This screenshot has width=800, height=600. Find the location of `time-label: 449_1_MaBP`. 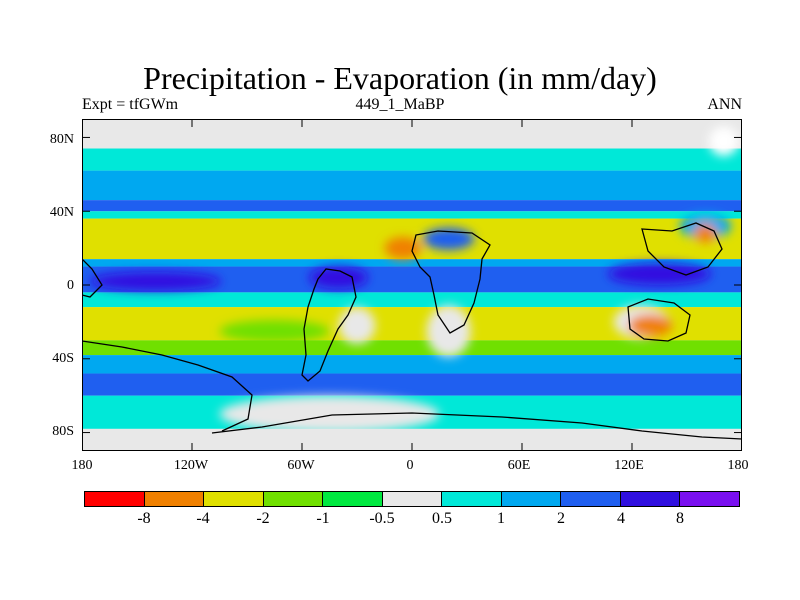

time-label: 449_1_MaBP is located at coordinates (400, 104).